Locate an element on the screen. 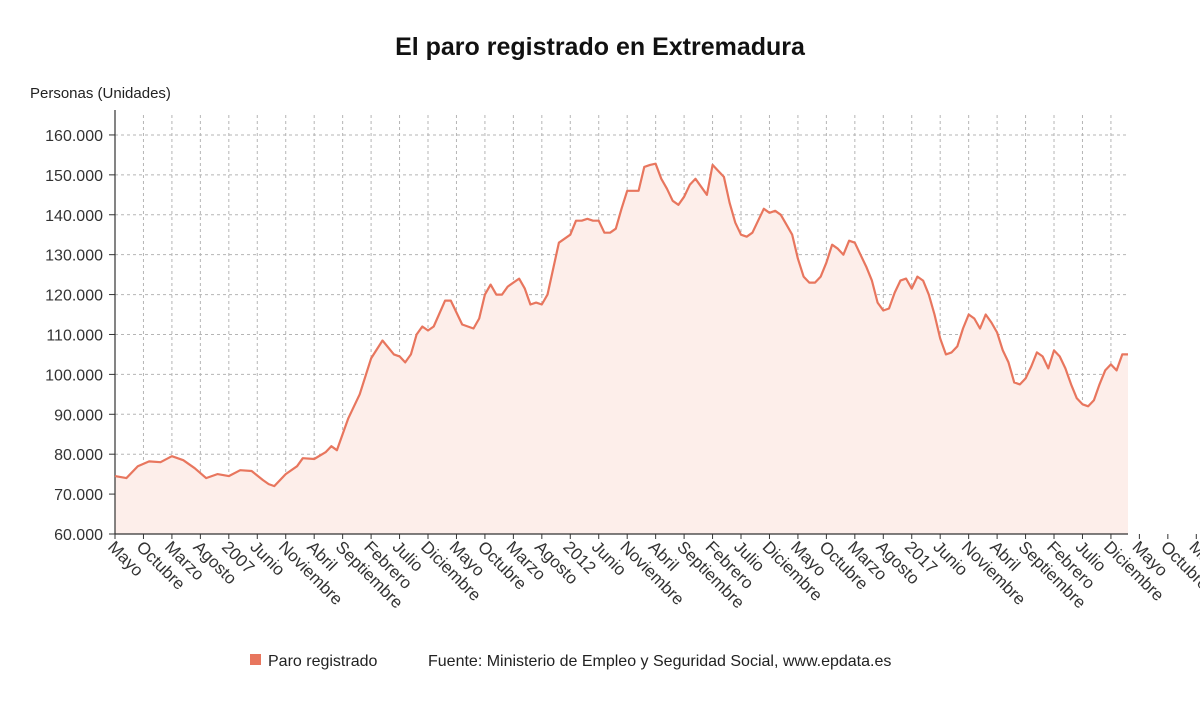 This screenshot has width=1200, height=705. y-tick-label: 90.000 is located at coordinates (78, 415).